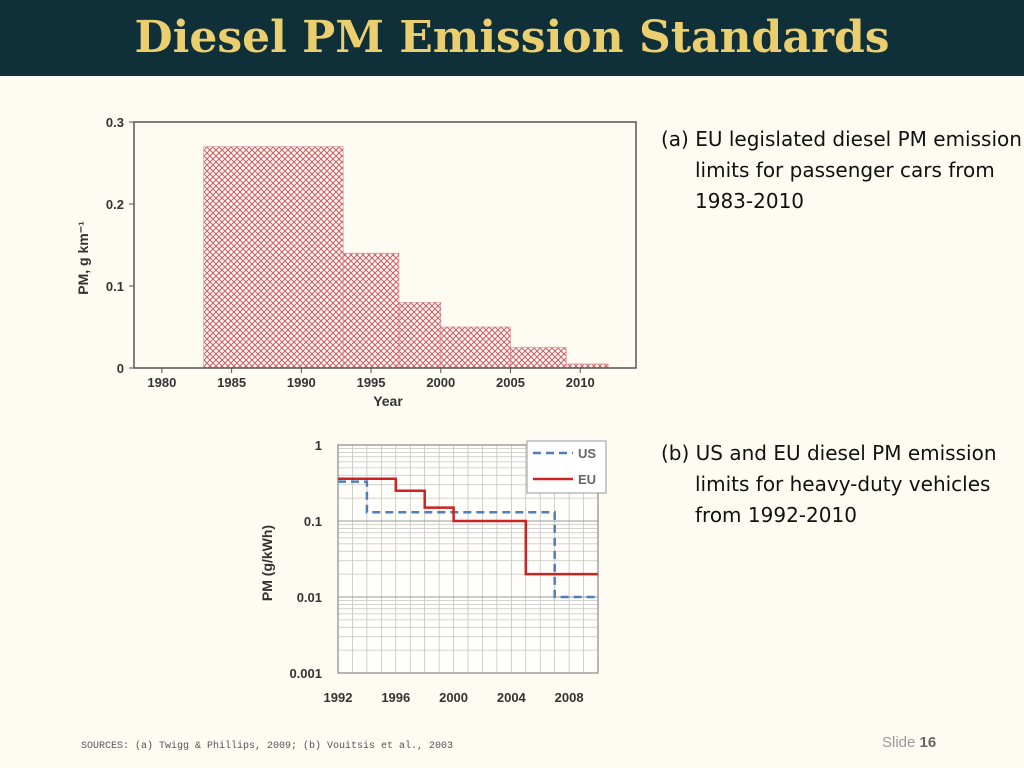  What do you see at coordinates (301, 382) in the screenshot?
I see `x-tick-label: 1990` at bounding box center [301, 382].